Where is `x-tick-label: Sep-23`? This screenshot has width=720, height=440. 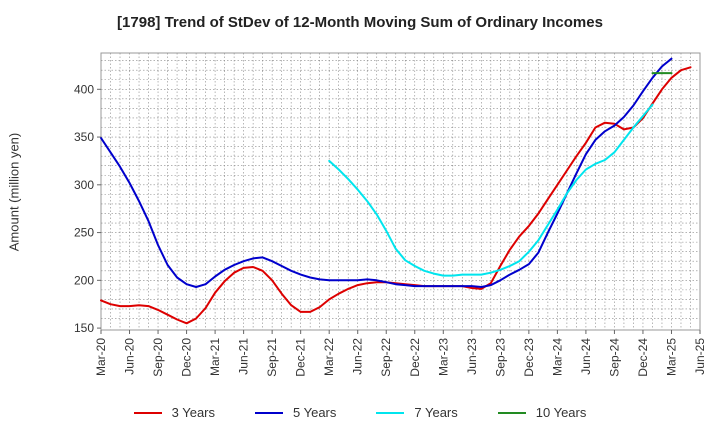 x-tick-label: Sep-23 is located at coordinates (500, 357).